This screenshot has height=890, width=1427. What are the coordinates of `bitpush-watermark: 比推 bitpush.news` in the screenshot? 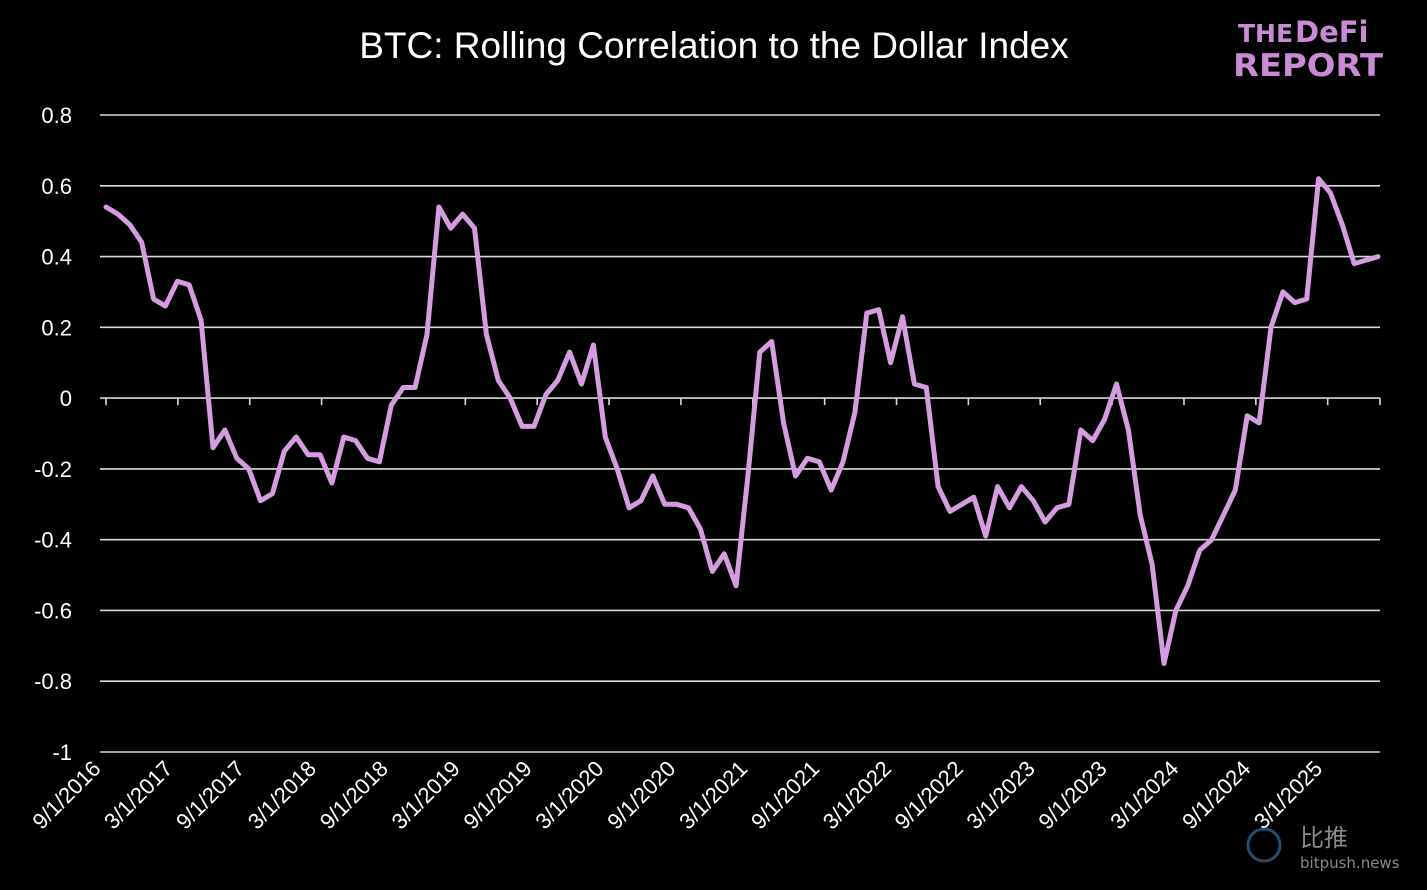 It's located at (1323, 848).